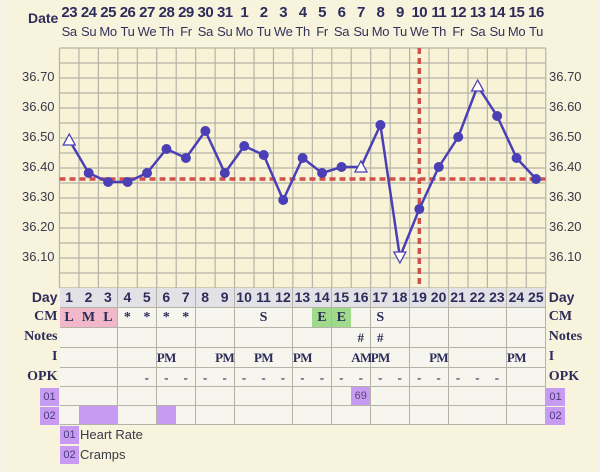 The image size is (600, 472). Describe the element at coordinates (439, 298) in the screenshot. I see `table-cell-day: 20` at that location.